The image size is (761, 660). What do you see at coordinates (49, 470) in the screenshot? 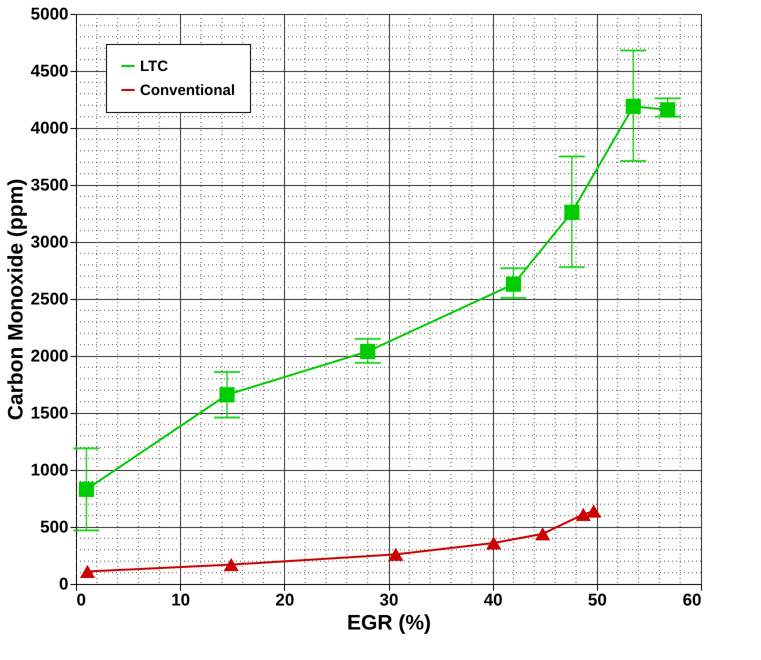
I see `y-tick-label: 1000` at bounding box center [49, 470].